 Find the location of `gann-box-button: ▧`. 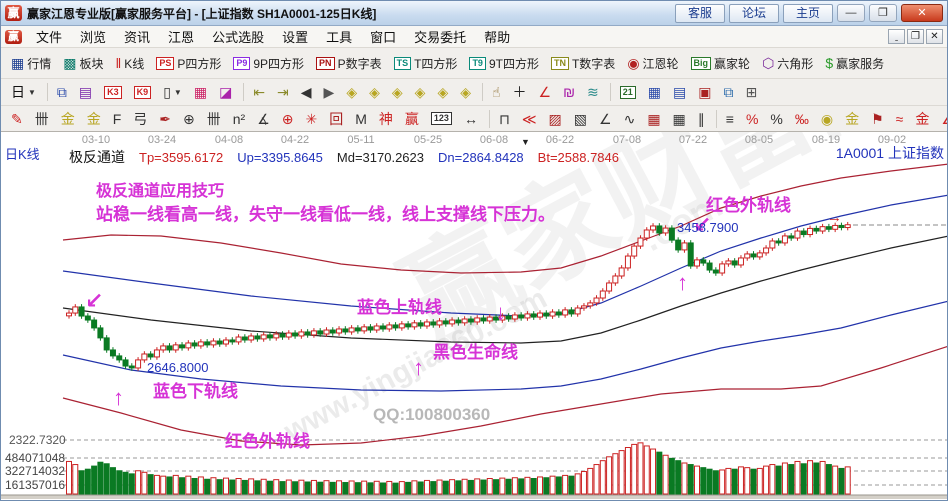

gann-box-button: ▧ is located at coordinates (580, 119).